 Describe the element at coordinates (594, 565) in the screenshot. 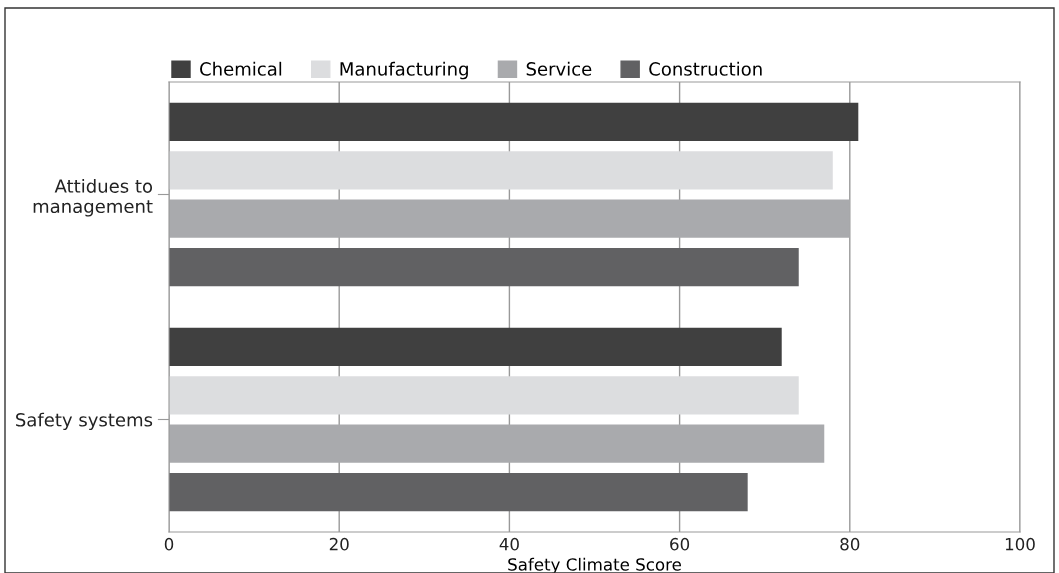

I see `x-axis-title: Safety Climate Score` at that location.